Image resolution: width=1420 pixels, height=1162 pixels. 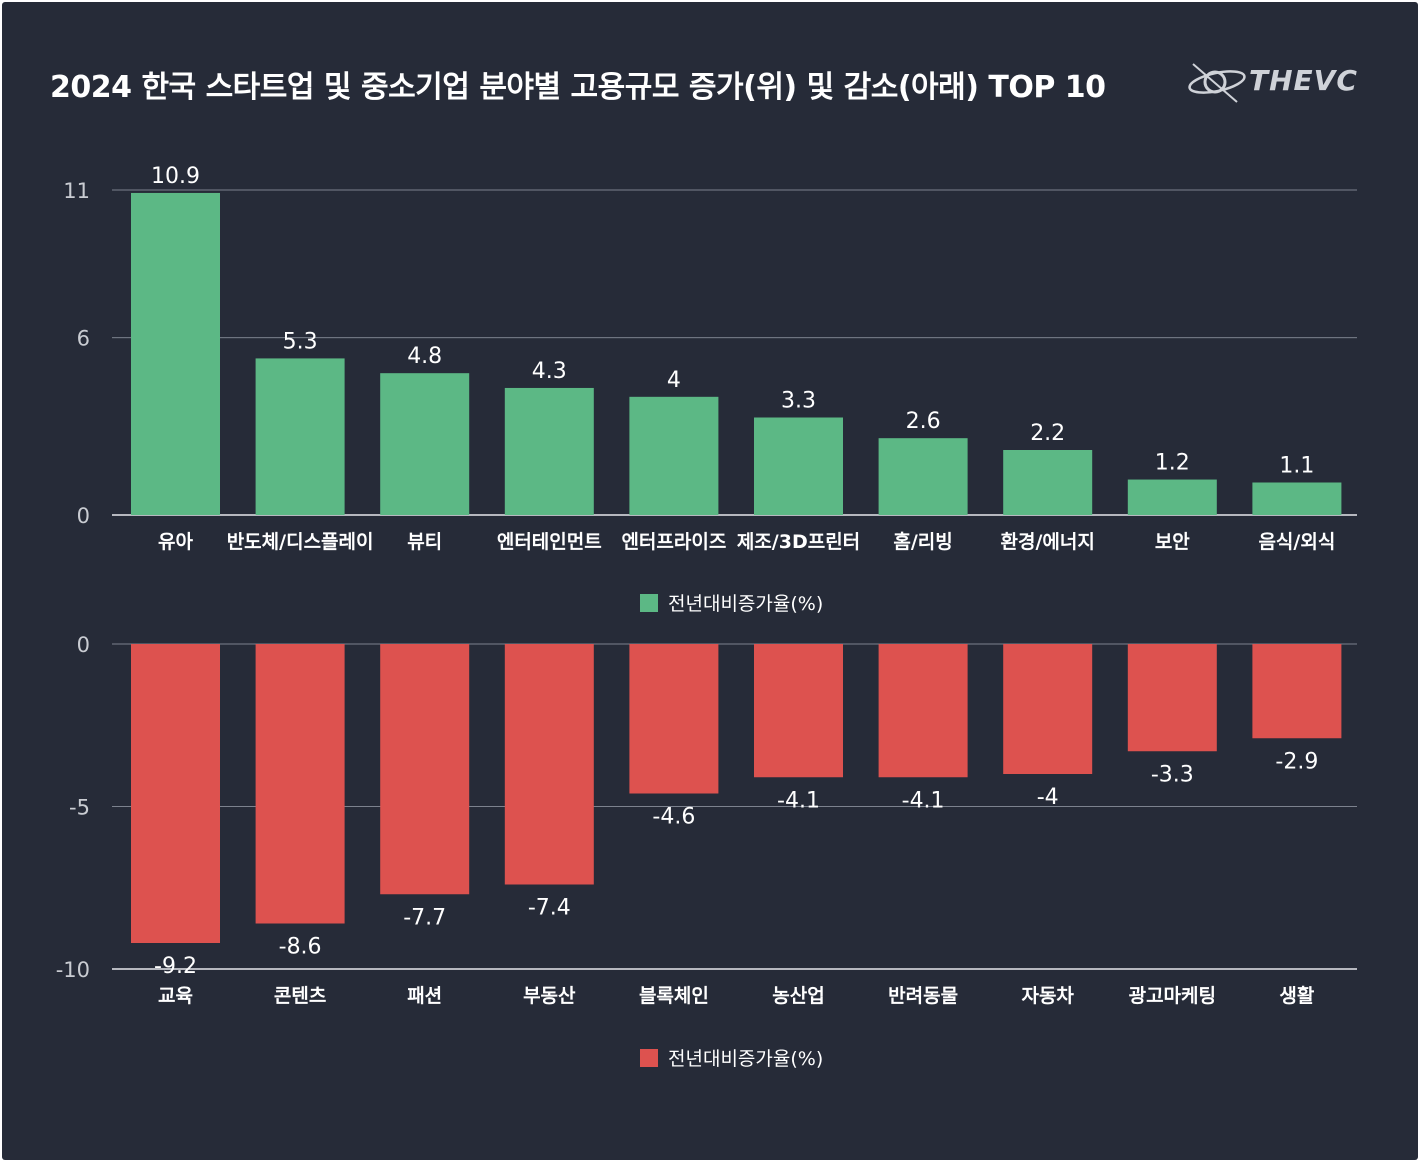 What do you see at coordinates (673, 542) in the screenshot?
I see `increase-category-label: 엔터프라이즈` at bounding box center [673, 542].